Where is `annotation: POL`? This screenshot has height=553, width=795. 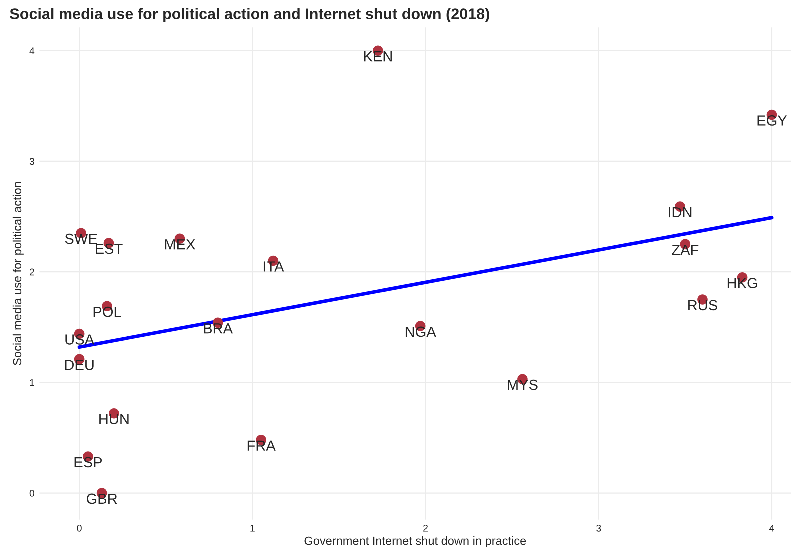 annotation: POL is located at coordinates (108, 312).